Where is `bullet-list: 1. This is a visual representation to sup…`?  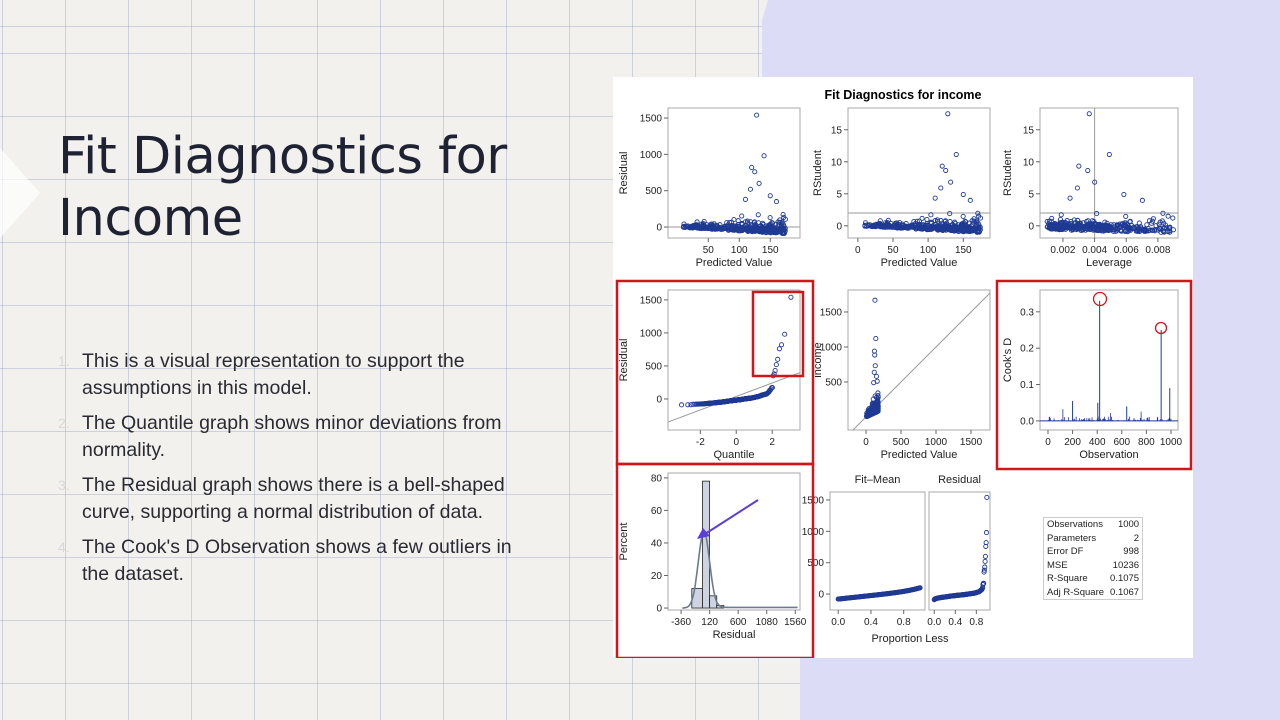 bullet-list: 1. This is a visual representation to sup… is located at coordinates (285, 472).